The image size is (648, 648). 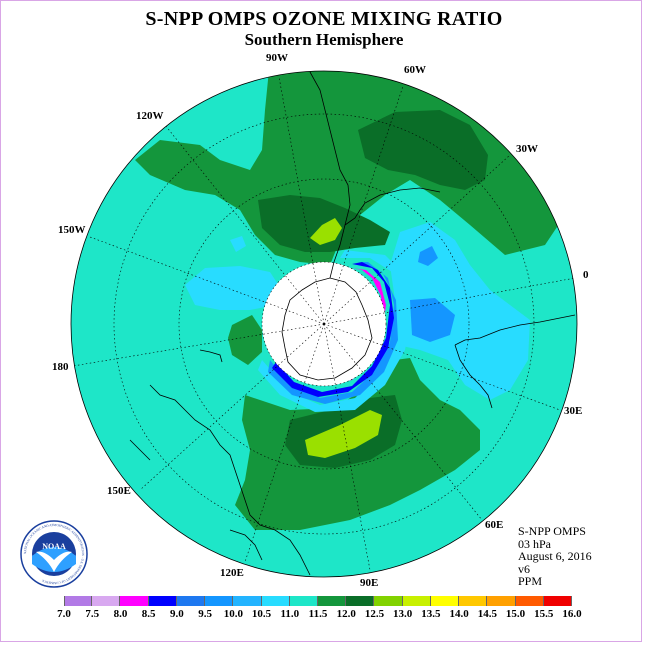 I want to click on colorbar-tick-label: 7.5, so click(x=92, y=614).